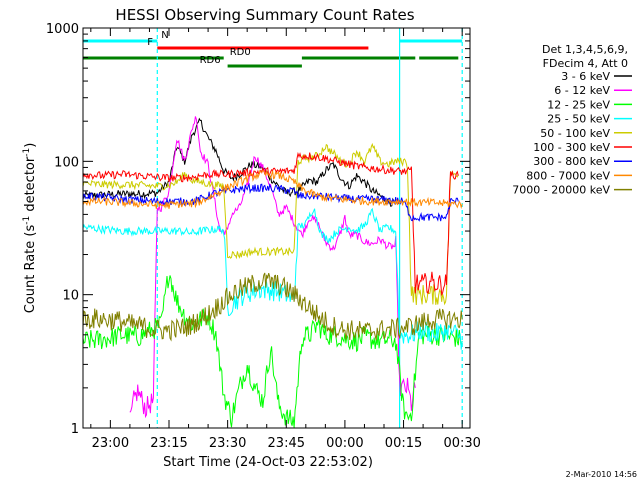  I want to click on legend-label-3: 25 - 50 keV, so click(578, 119).